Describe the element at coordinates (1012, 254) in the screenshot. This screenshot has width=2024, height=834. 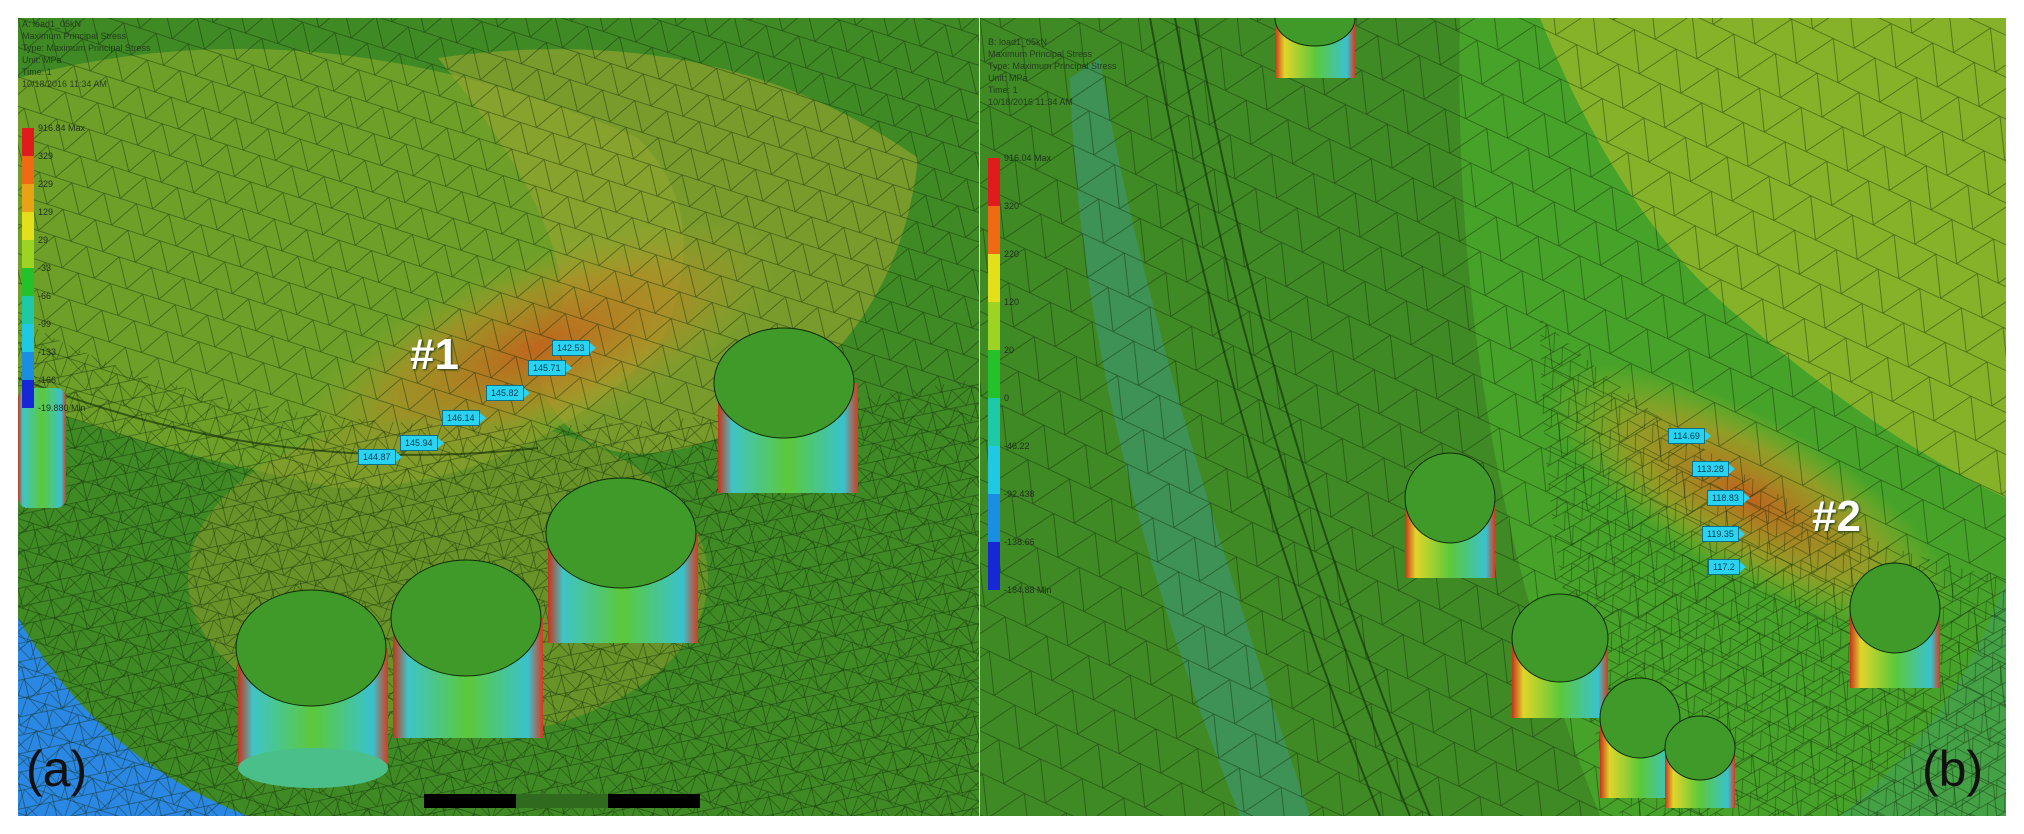
I see `legend-tick: 220` at that location.